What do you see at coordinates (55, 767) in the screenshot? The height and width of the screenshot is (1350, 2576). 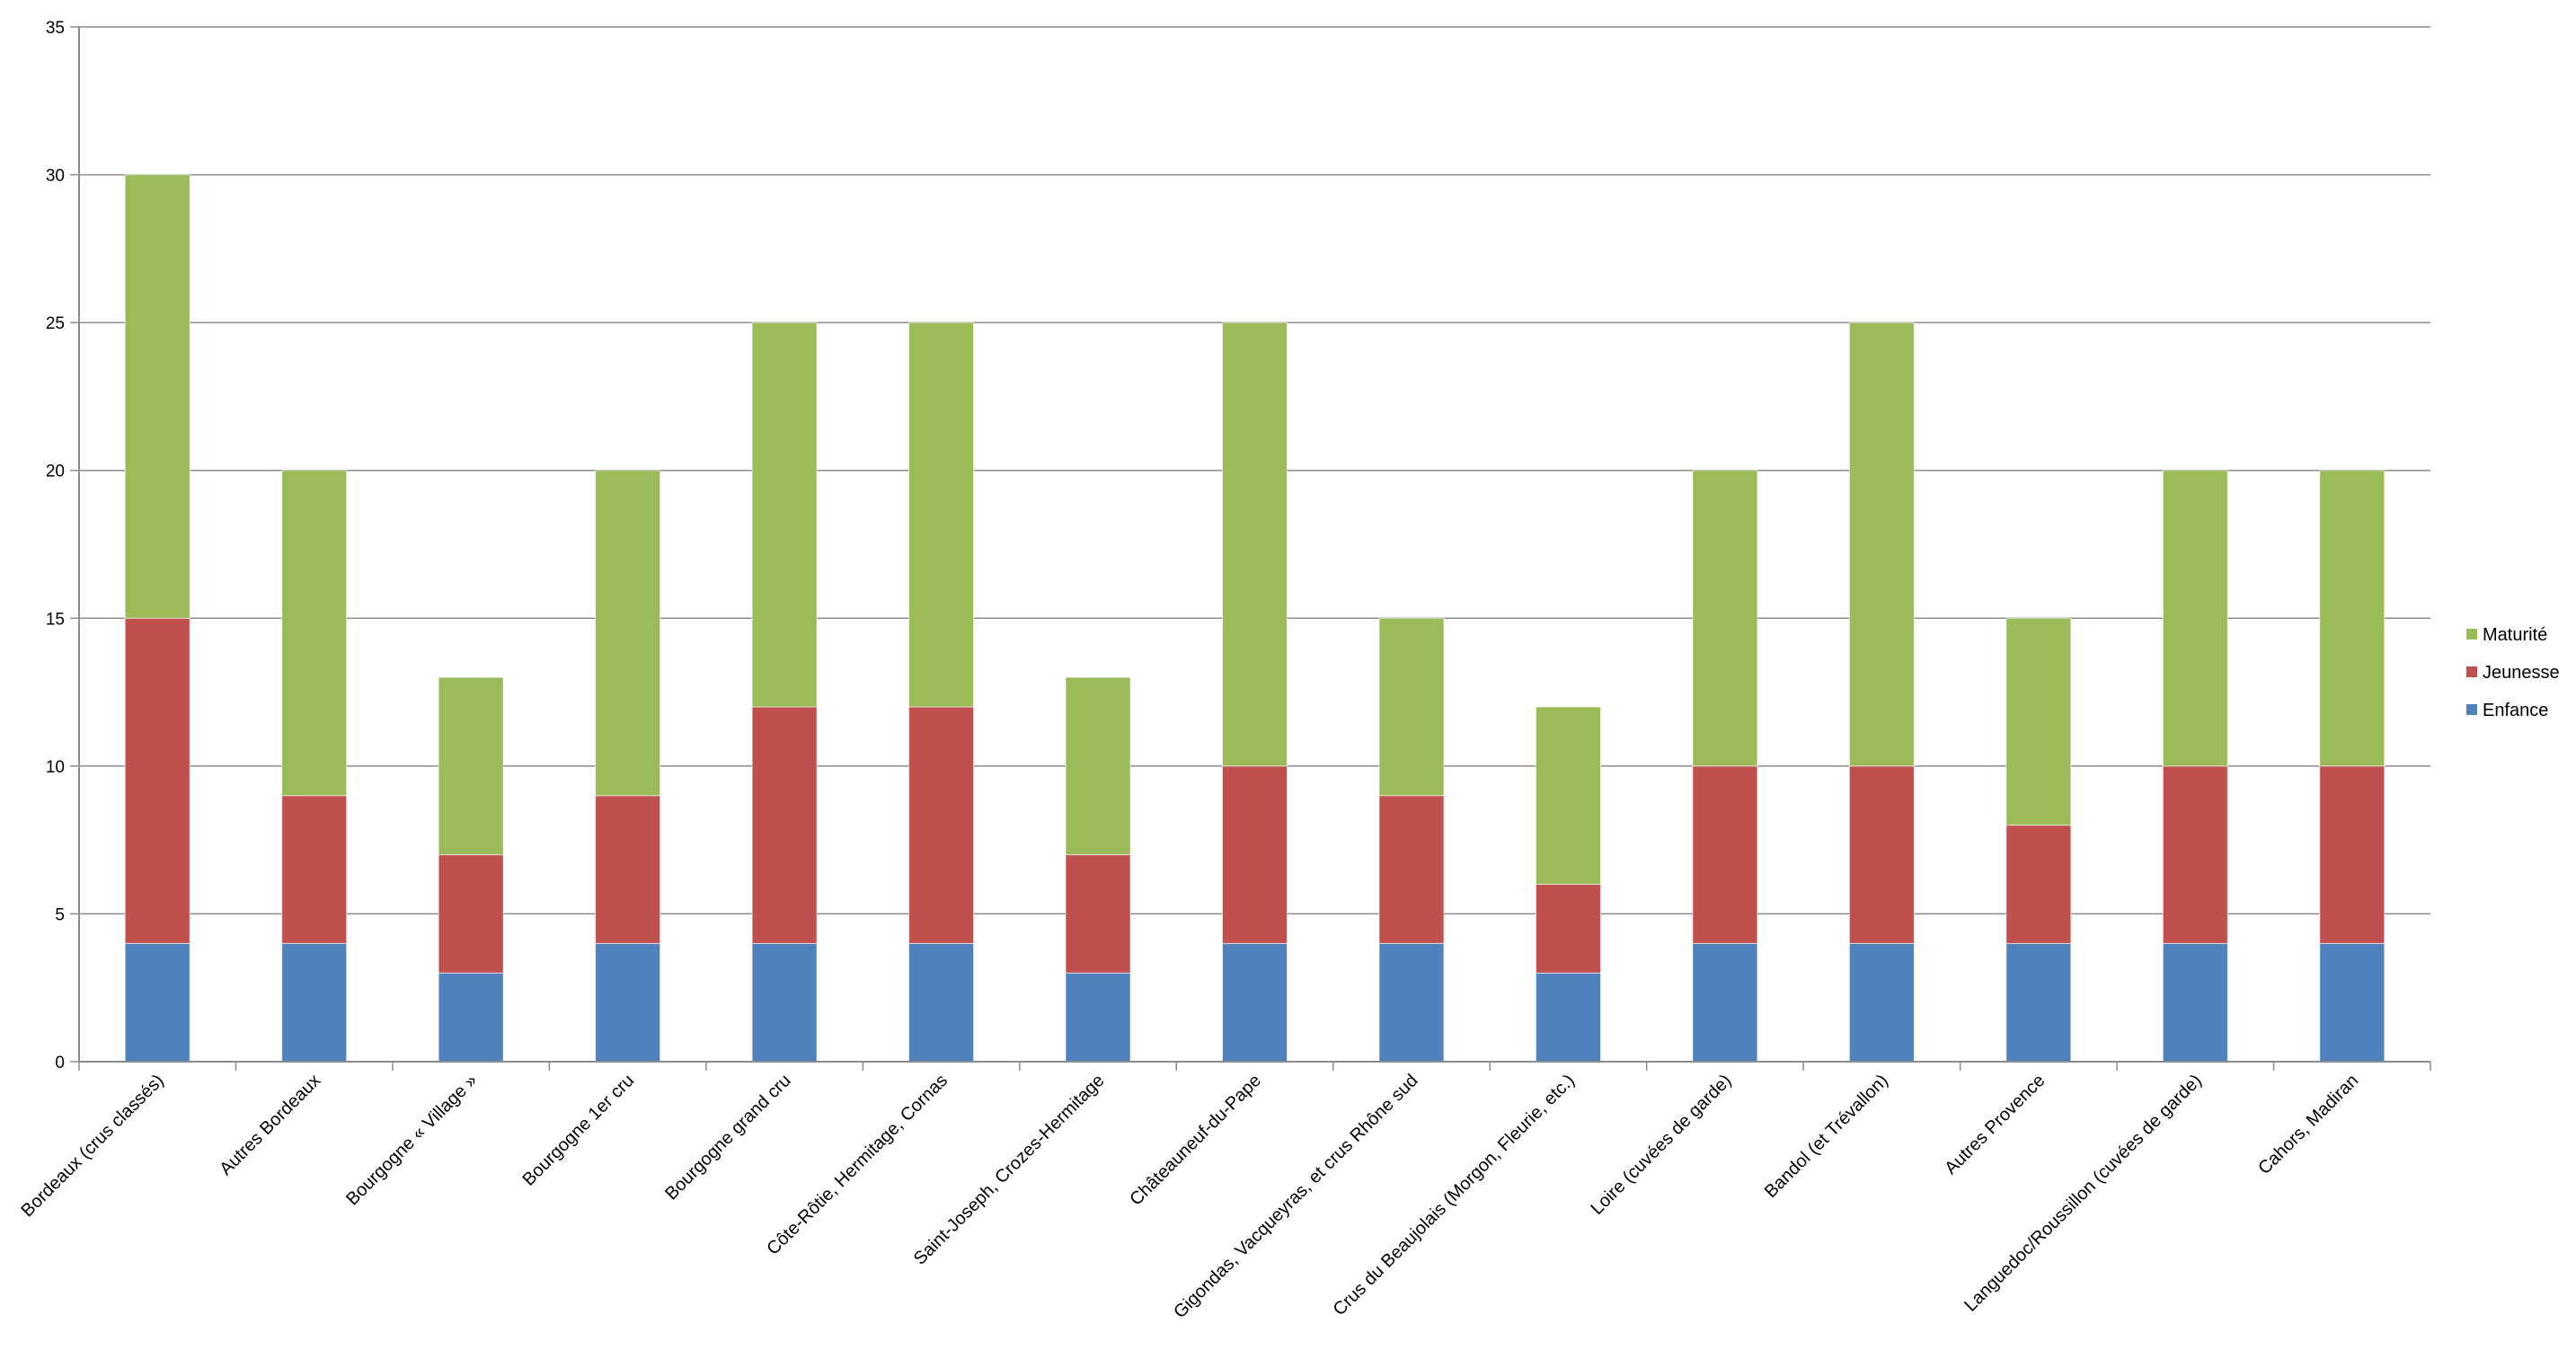 I see `y-tick-label: 10` at bounding box center [55, 767].